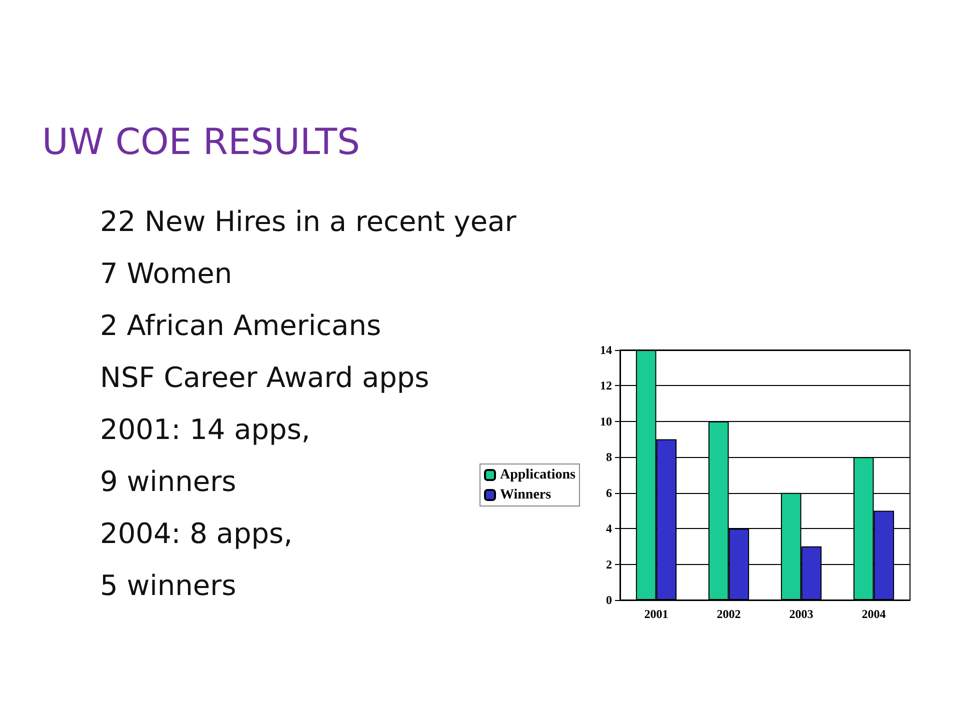  What do you see at coordinates (609, 529) in the screenshot?
I see `y-tick-label: 4` at bounding box center [609, 529].